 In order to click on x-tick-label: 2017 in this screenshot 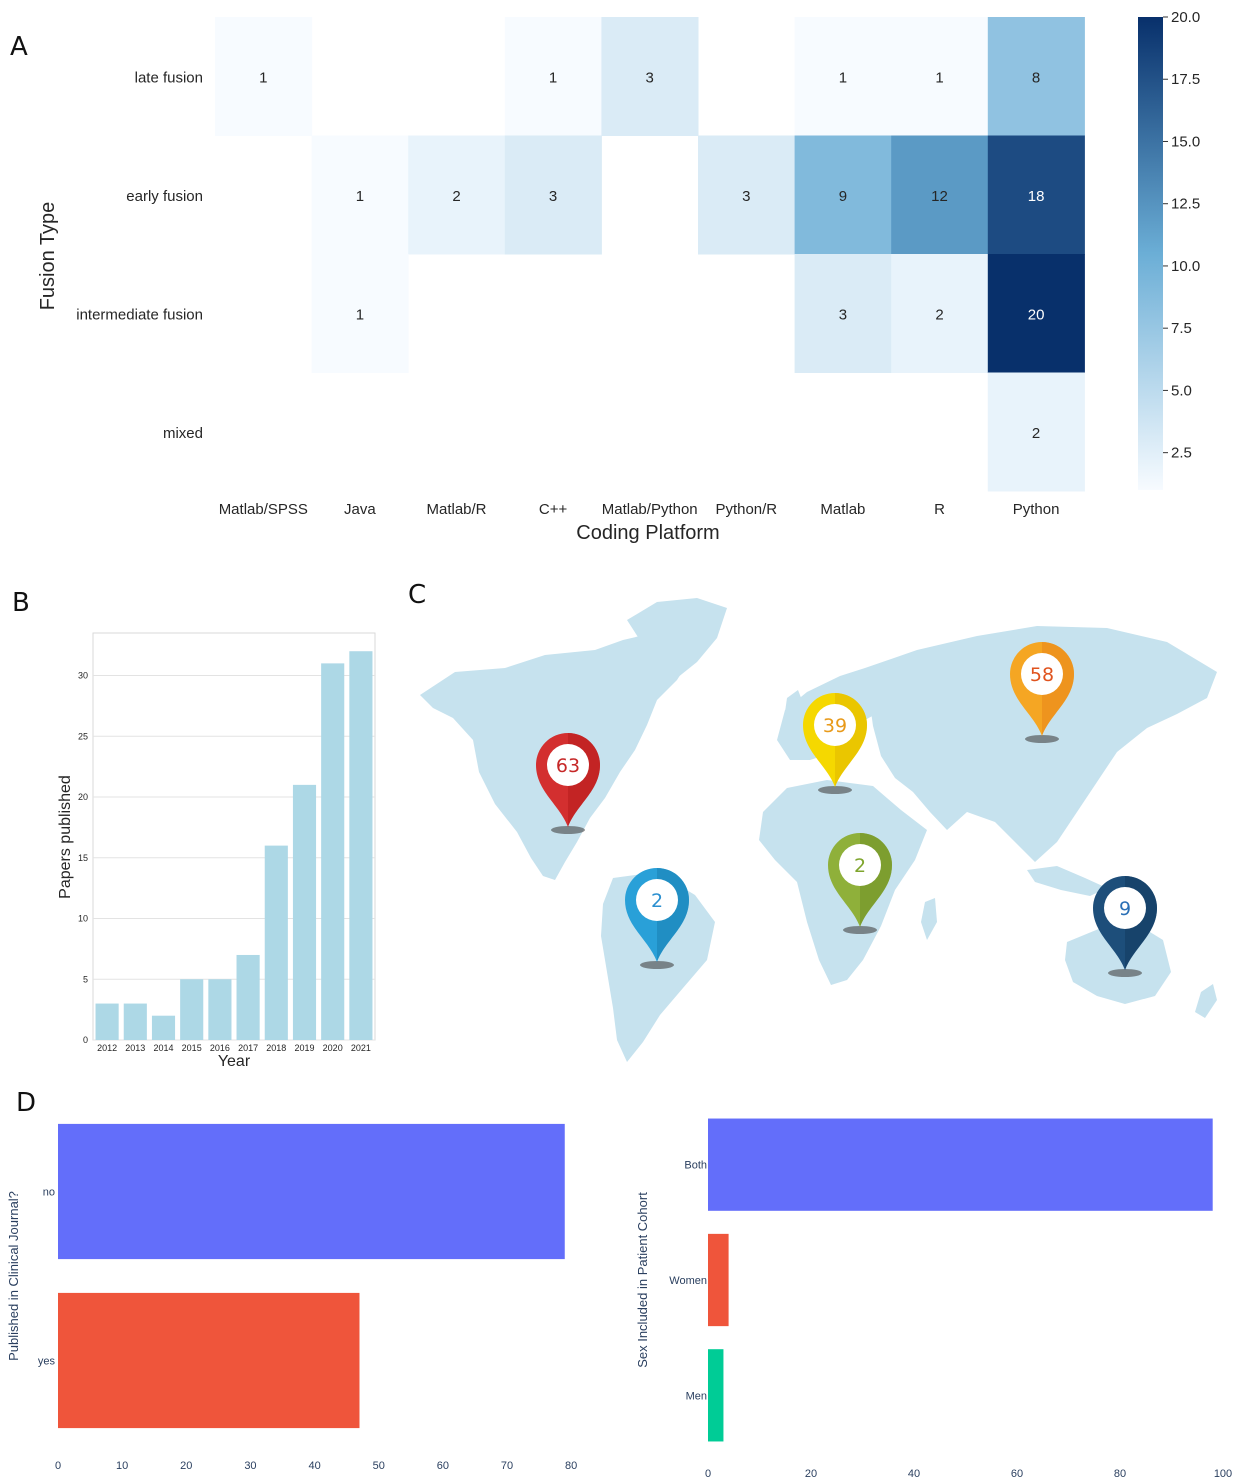, I will do `click(248, 1048)`.